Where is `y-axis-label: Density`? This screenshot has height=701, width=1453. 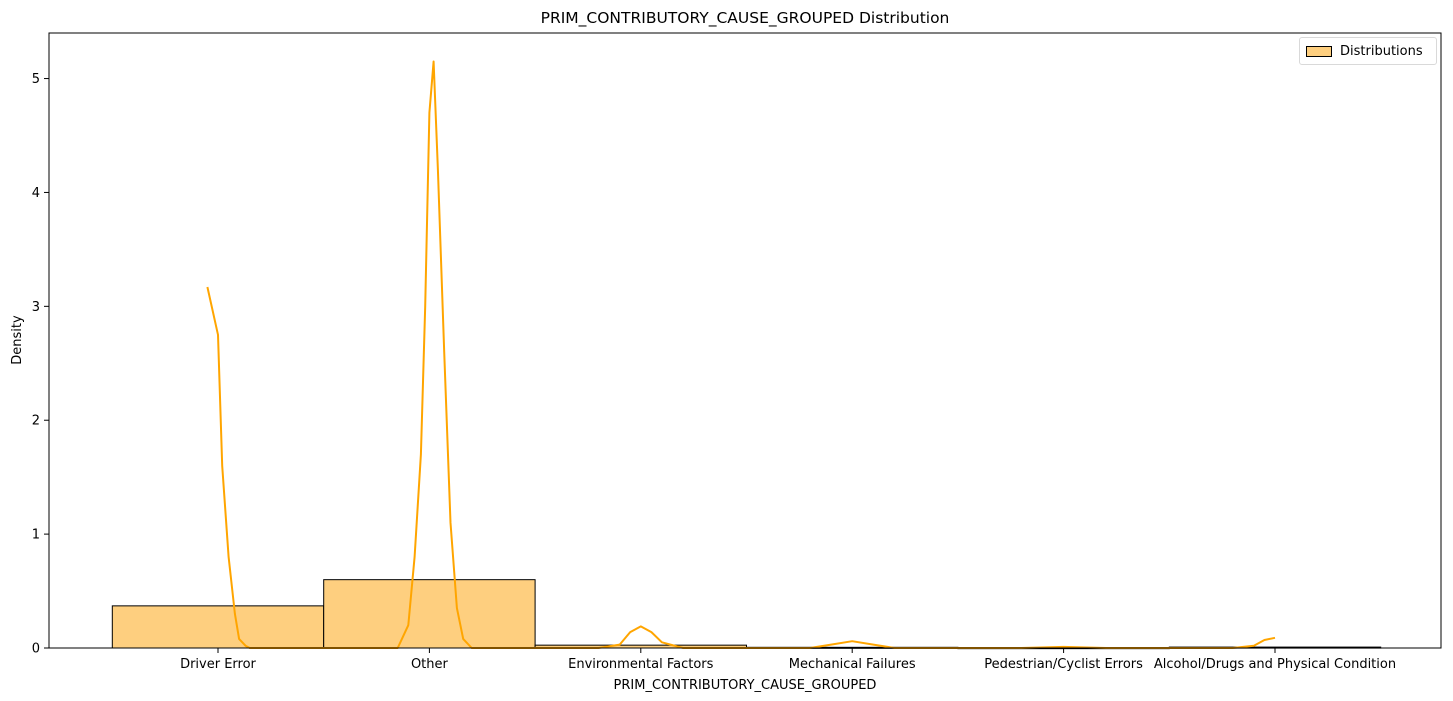
y-axis-label: Density is located at coordinates (17, 340).